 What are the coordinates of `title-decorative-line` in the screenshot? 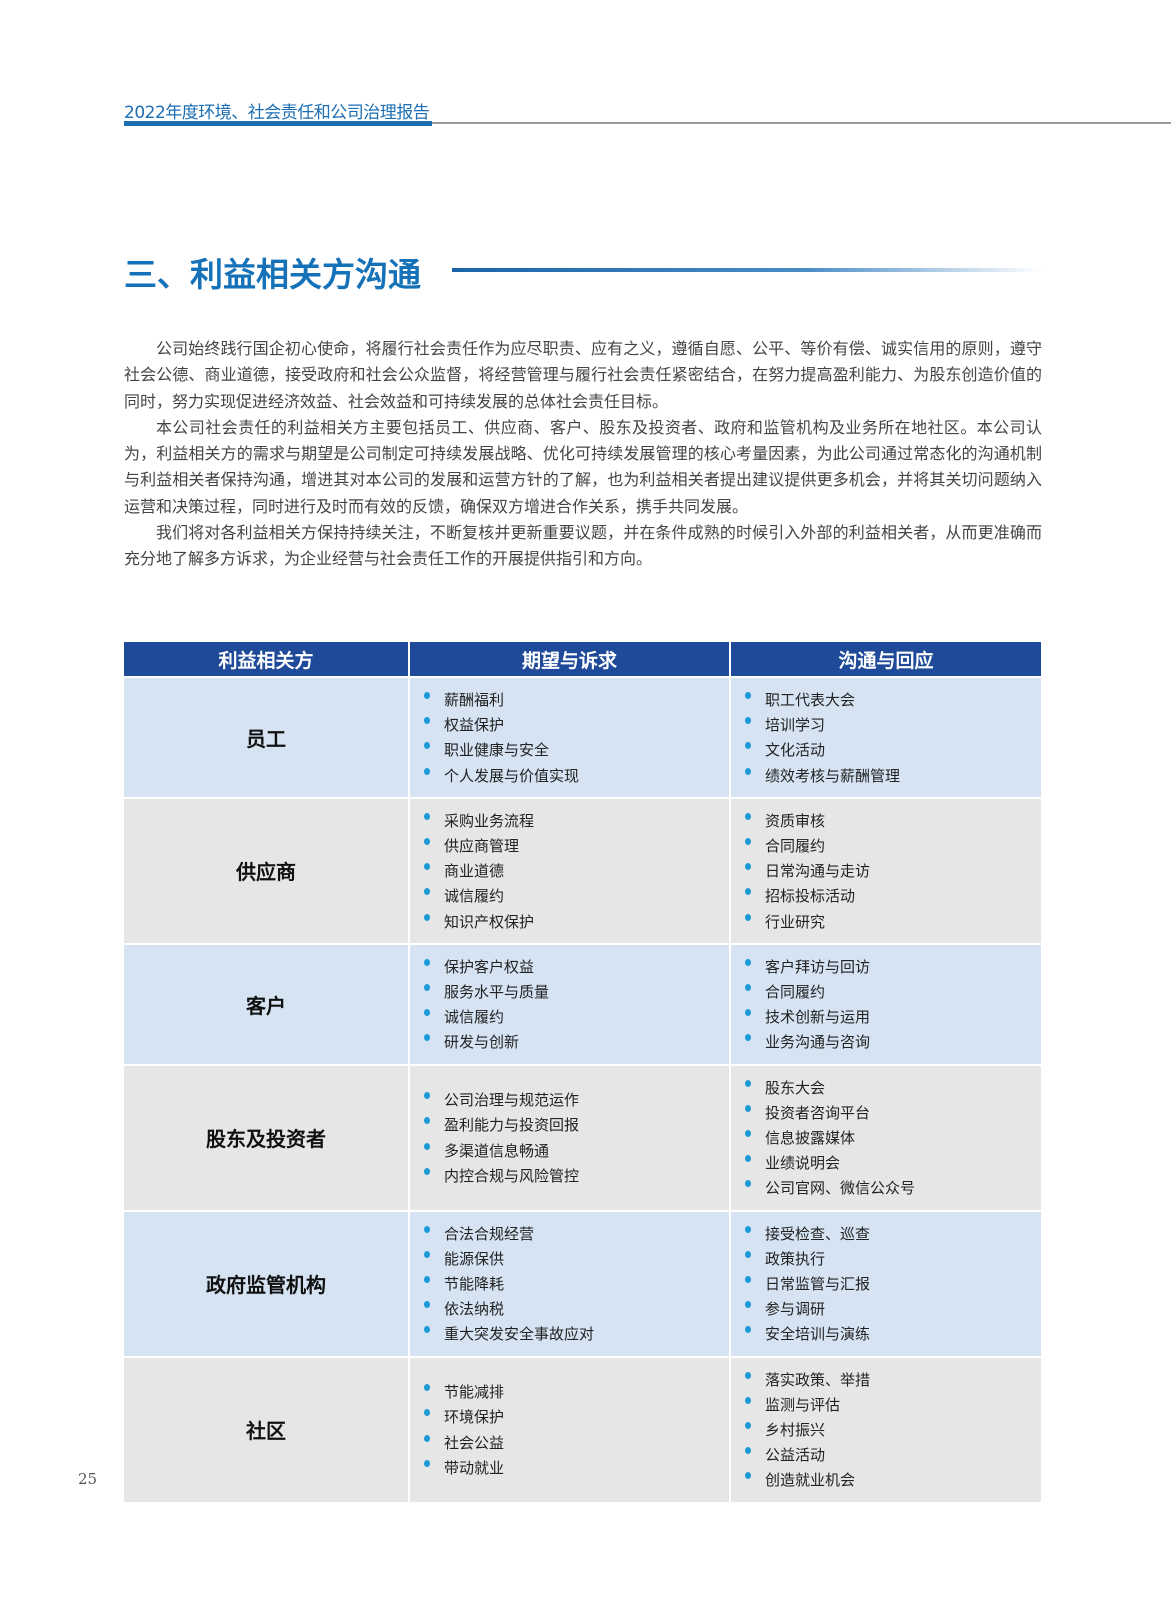 It's located at (747, 270).